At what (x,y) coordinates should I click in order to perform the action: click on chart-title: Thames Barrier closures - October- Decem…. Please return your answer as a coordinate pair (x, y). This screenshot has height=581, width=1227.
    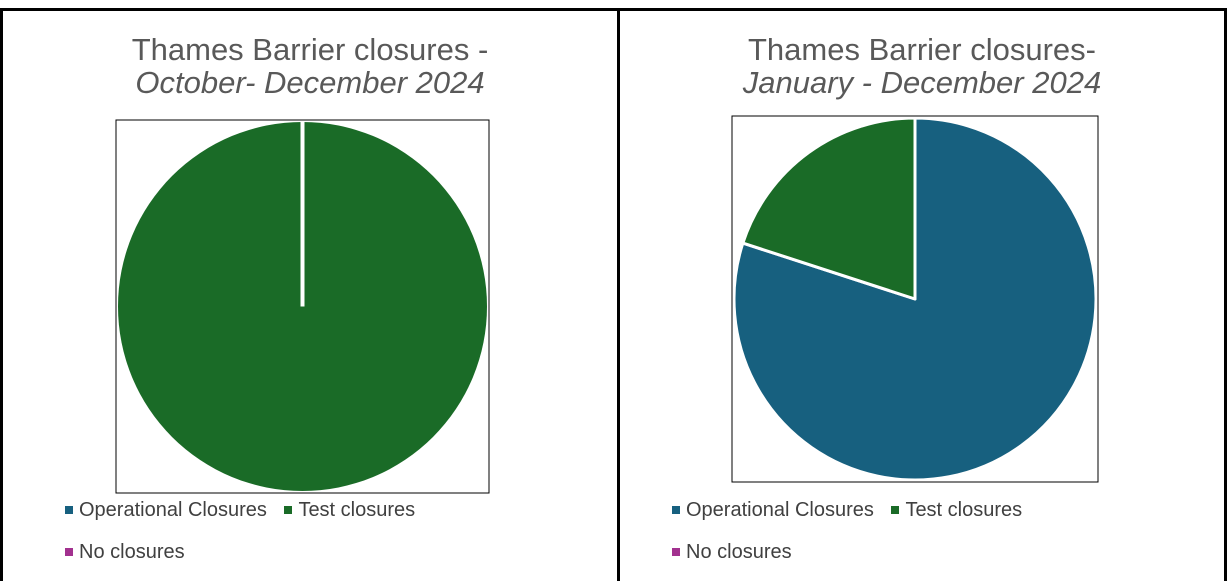
    Looking at the image, I should click on (310, 66).